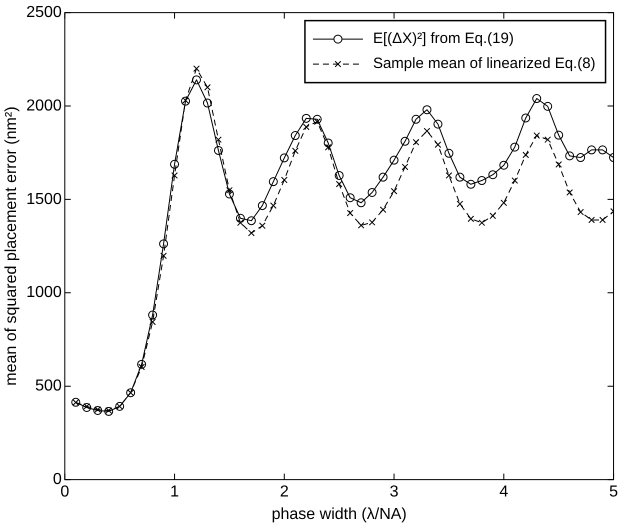  I want to click on x-tick-label: 5, so click(613, 492).